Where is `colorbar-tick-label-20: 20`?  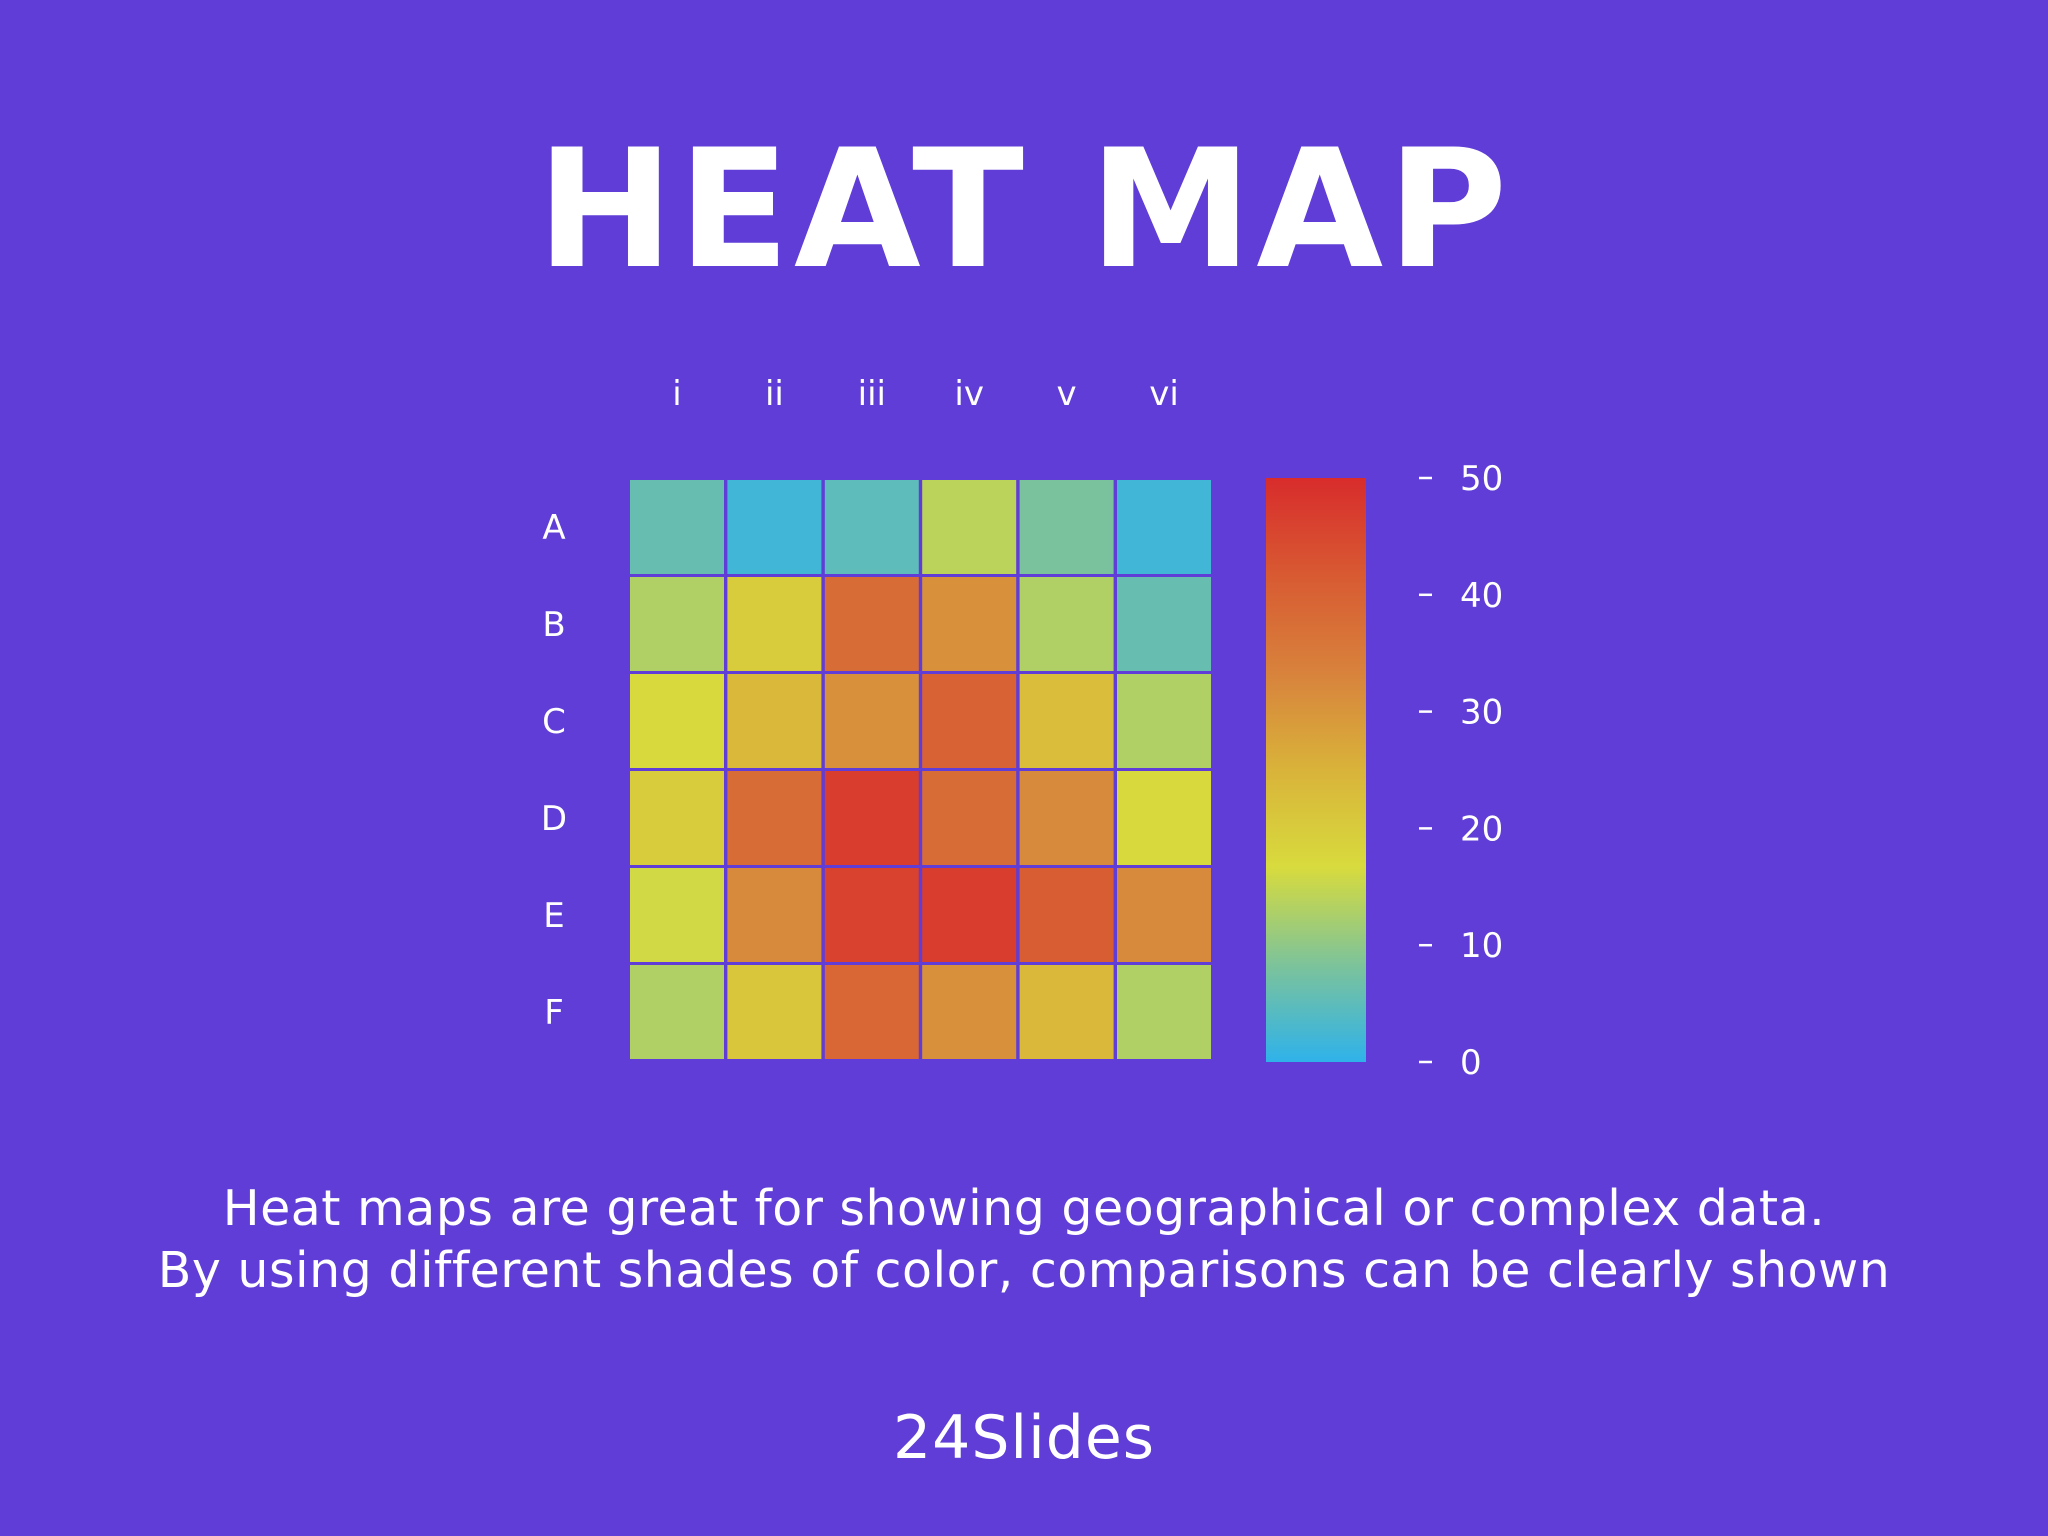
colorbar-tick-label-20: 20 is located at coordinates (1481, 829).